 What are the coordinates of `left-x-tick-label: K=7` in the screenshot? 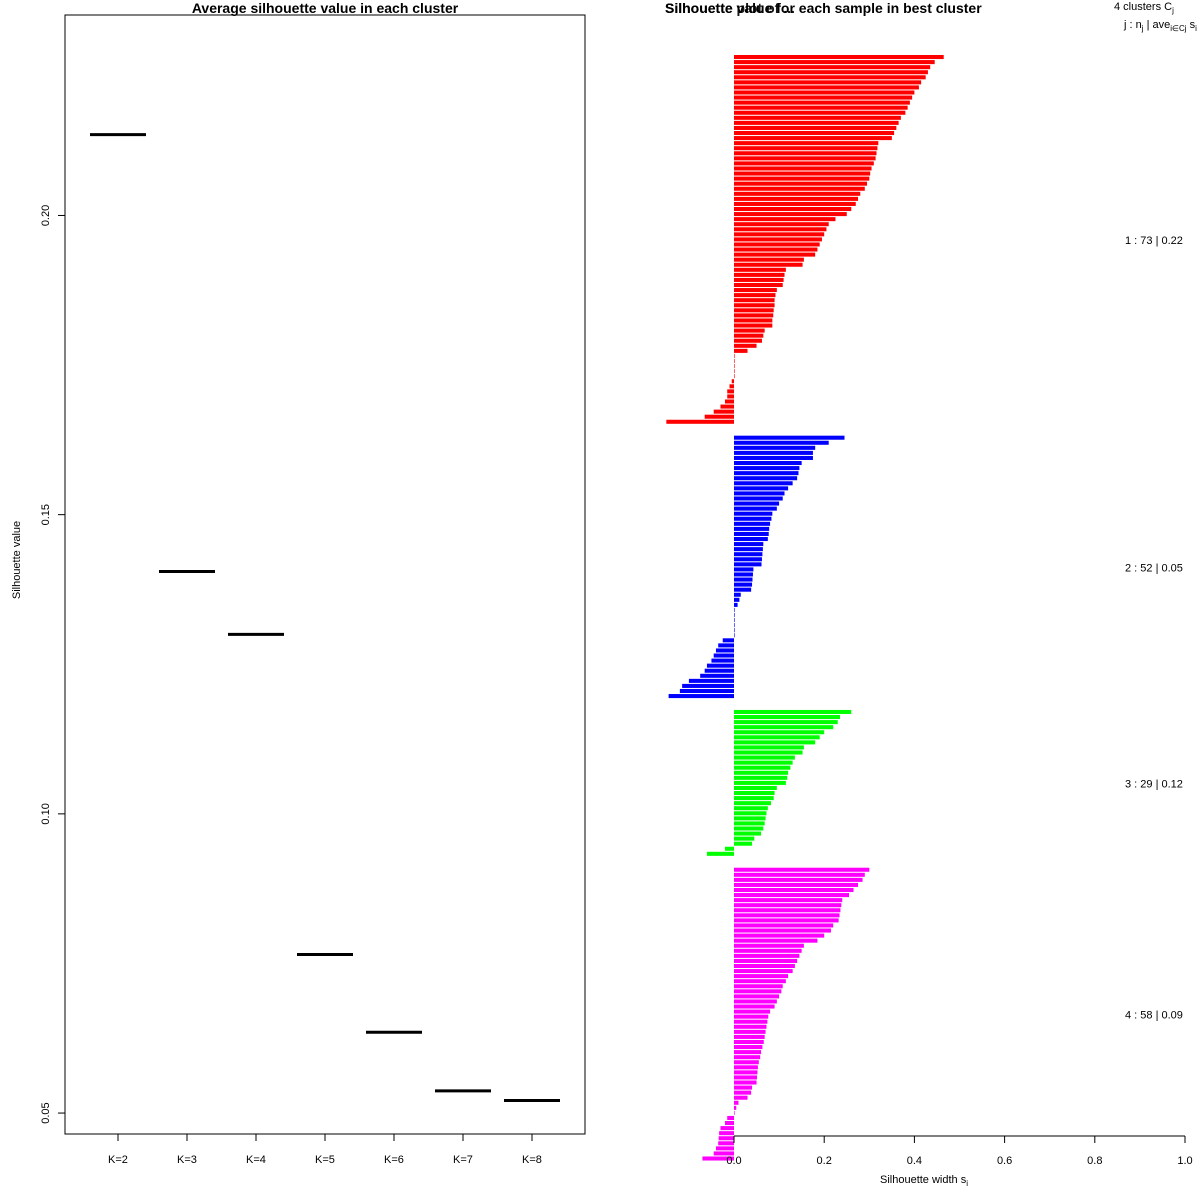 It's located at (463, 1160).